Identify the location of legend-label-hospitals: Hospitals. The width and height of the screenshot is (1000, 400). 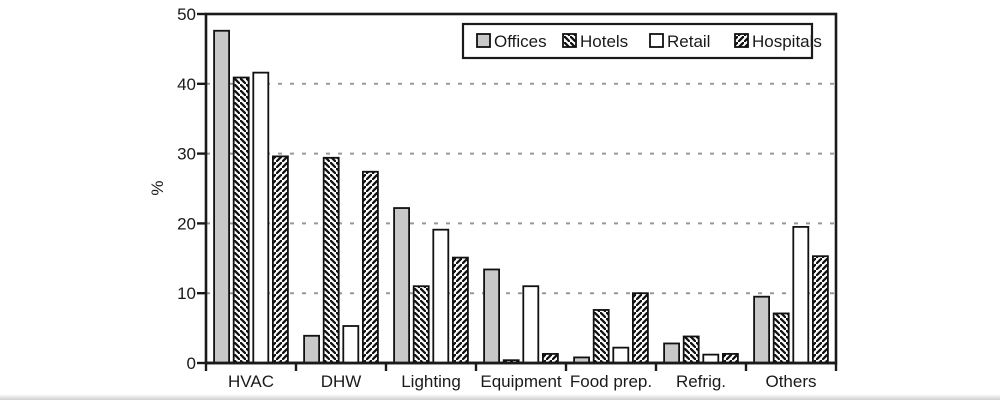
(787, 41).